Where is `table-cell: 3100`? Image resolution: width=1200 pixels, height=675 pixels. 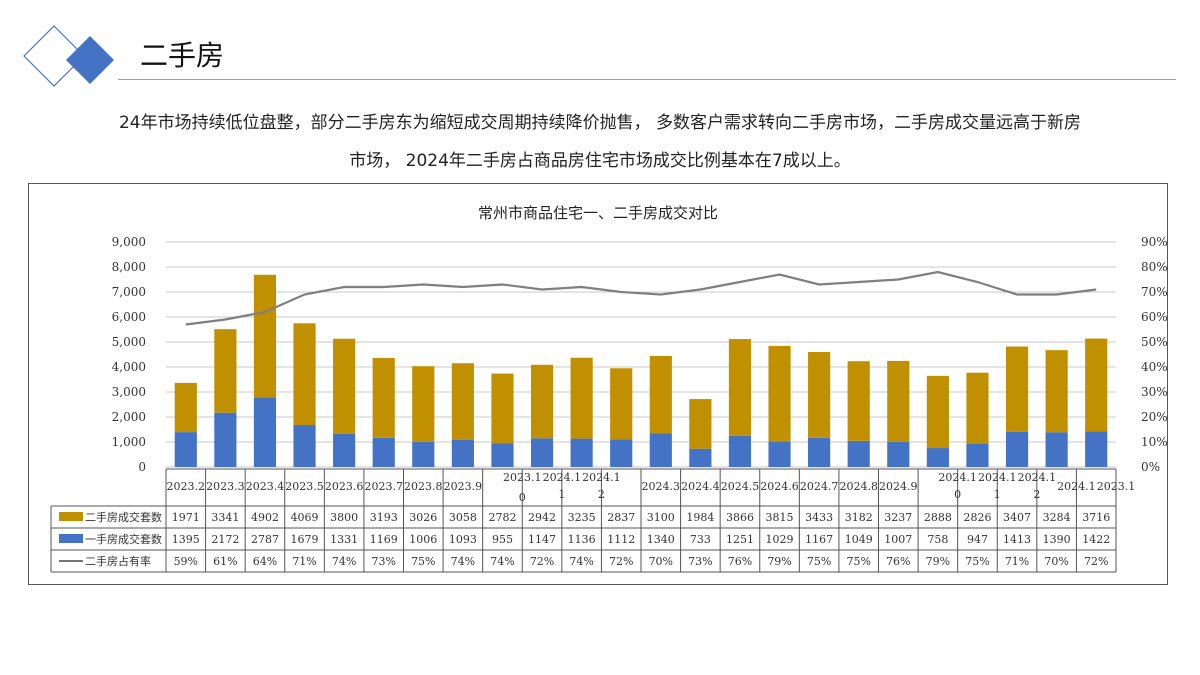
table-cell: 3100 is located at coordinates (661, 517).